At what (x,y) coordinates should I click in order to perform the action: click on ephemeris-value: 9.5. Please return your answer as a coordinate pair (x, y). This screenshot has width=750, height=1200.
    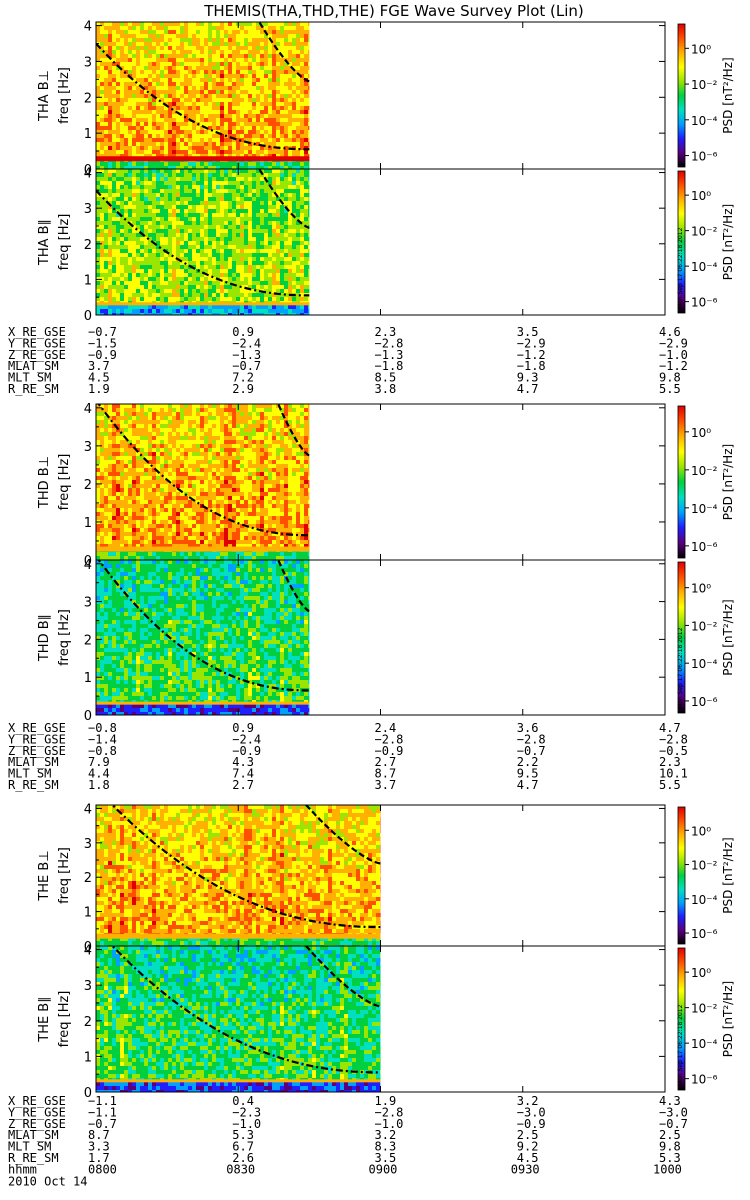
    Looking at the image, I should click on (528, 774).